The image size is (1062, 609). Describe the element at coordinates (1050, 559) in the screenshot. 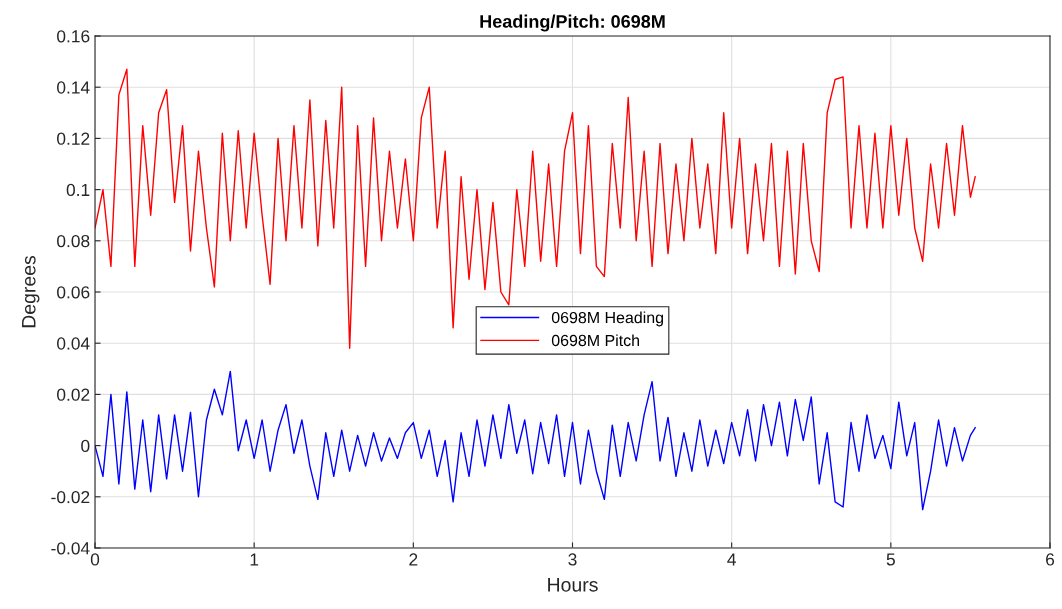

I see `x-tick-label: 6` at that location.